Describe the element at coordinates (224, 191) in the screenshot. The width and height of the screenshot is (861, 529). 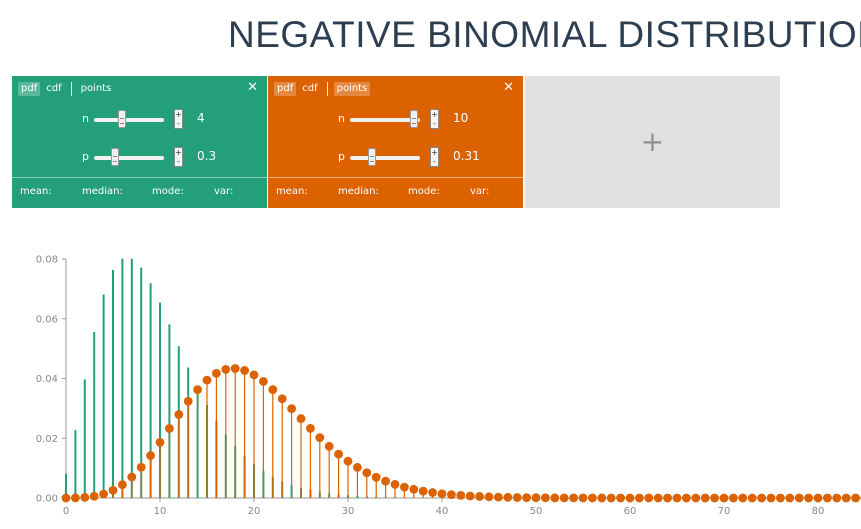
I see `stat-var: var:` at that location.